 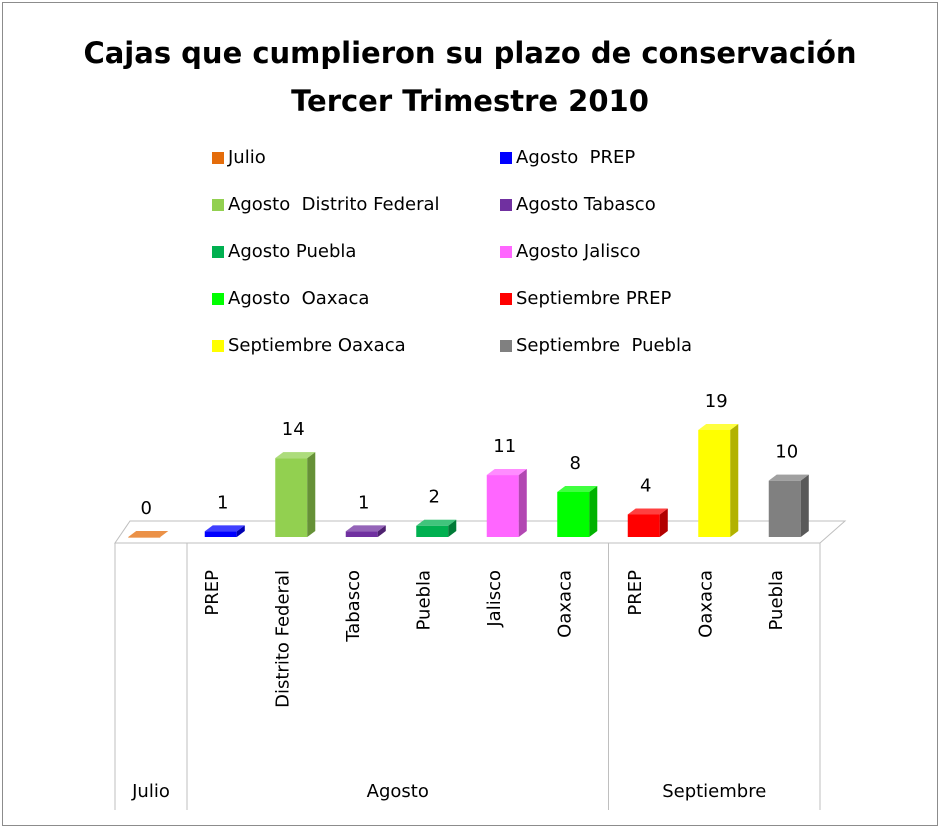 What do you see at coordinates (575, 157) in the screenshot?
I see `legend-label: Agosto PREP` at bounding box center [575, 157].